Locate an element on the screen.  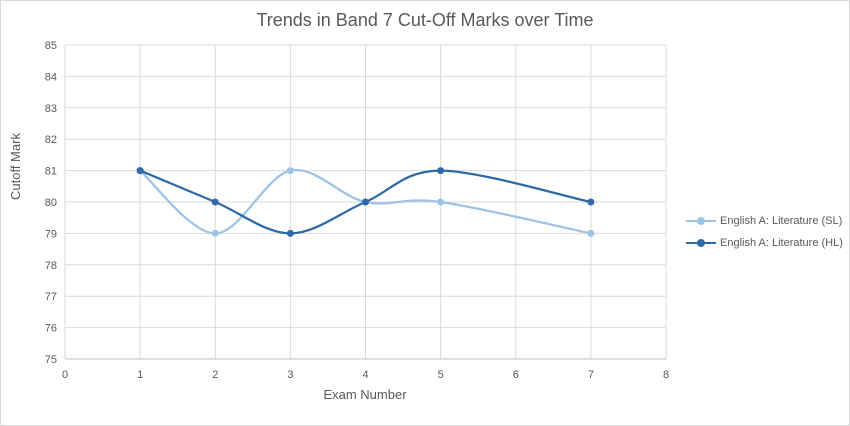
y-tick-label: 80 is located at coordinates (51, 203).